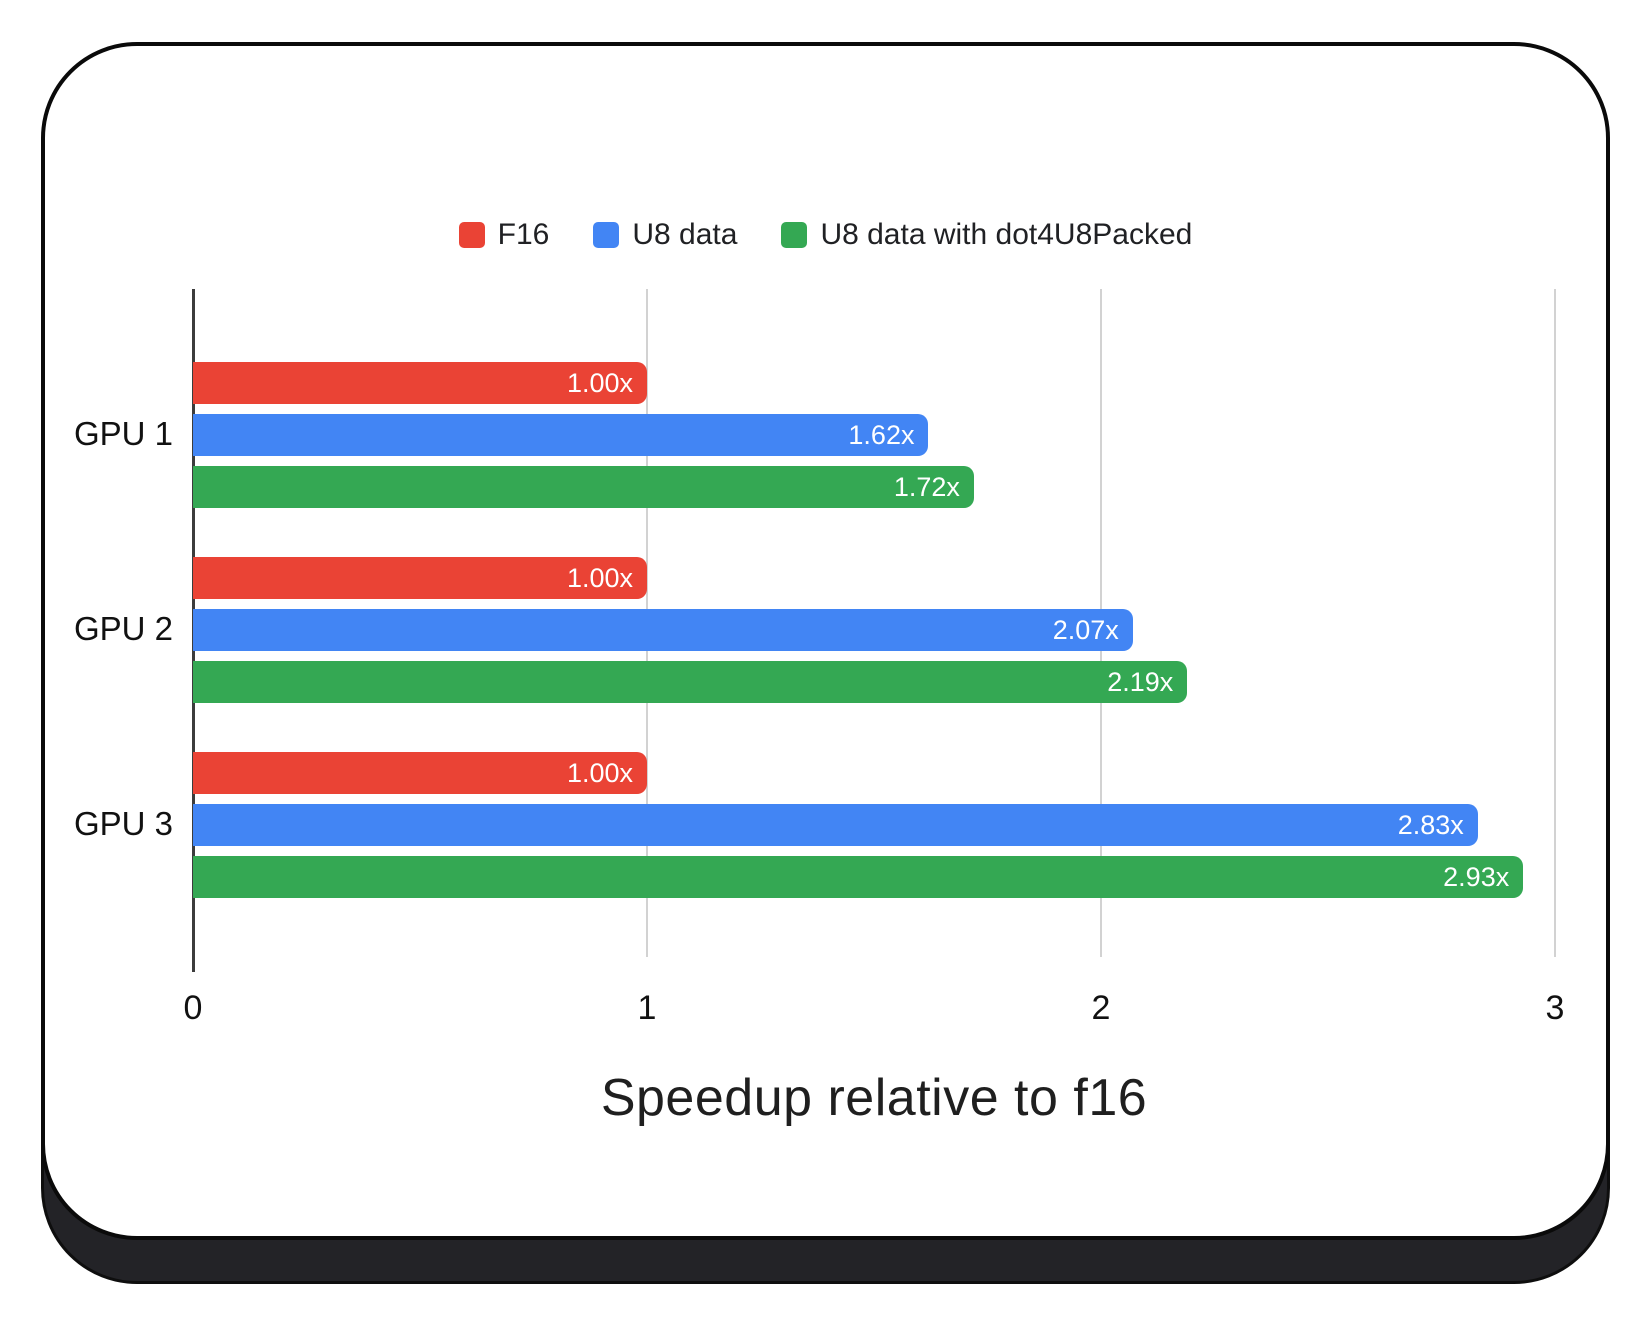  Describe the element at coordinates (1085, 629) in the screenshot. I see `bar-value-label: 2.07x` at that location.